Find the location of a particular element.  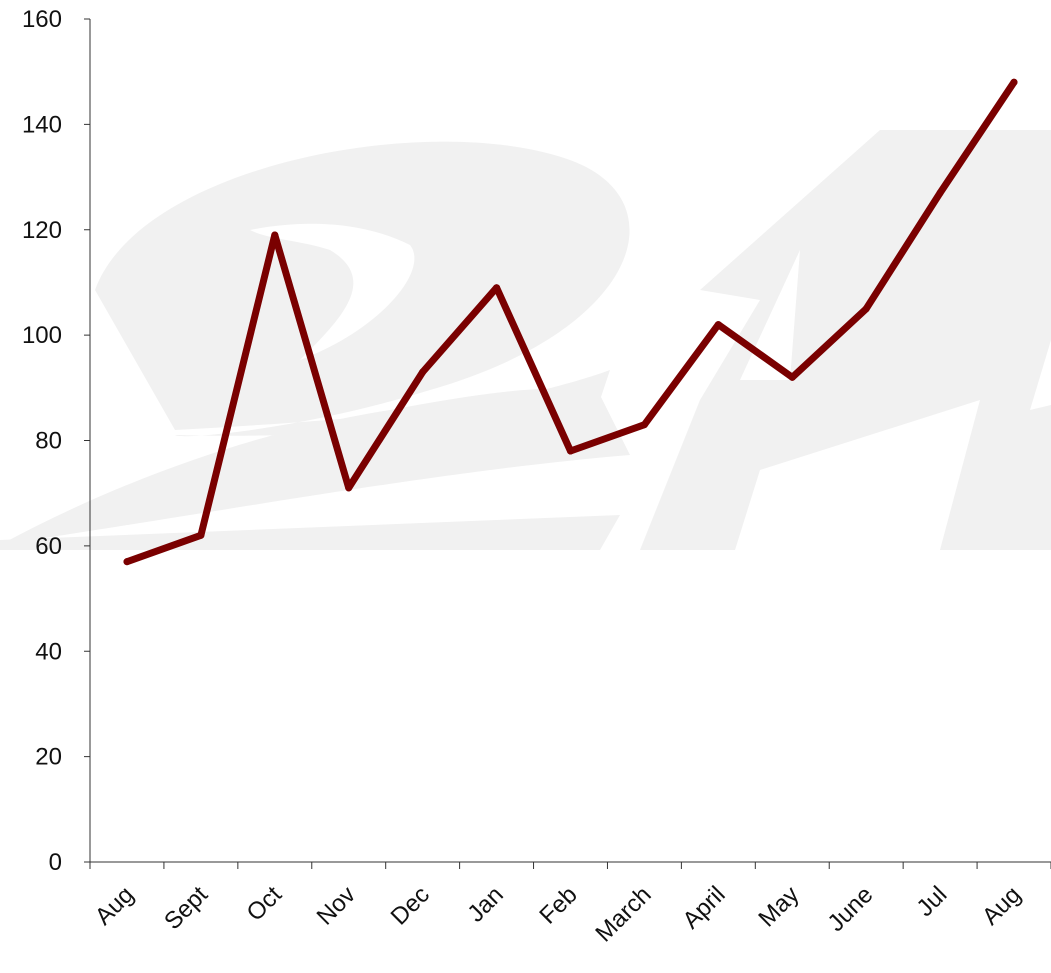

y-tick-label: 0 is located at coordinates (55, 862).